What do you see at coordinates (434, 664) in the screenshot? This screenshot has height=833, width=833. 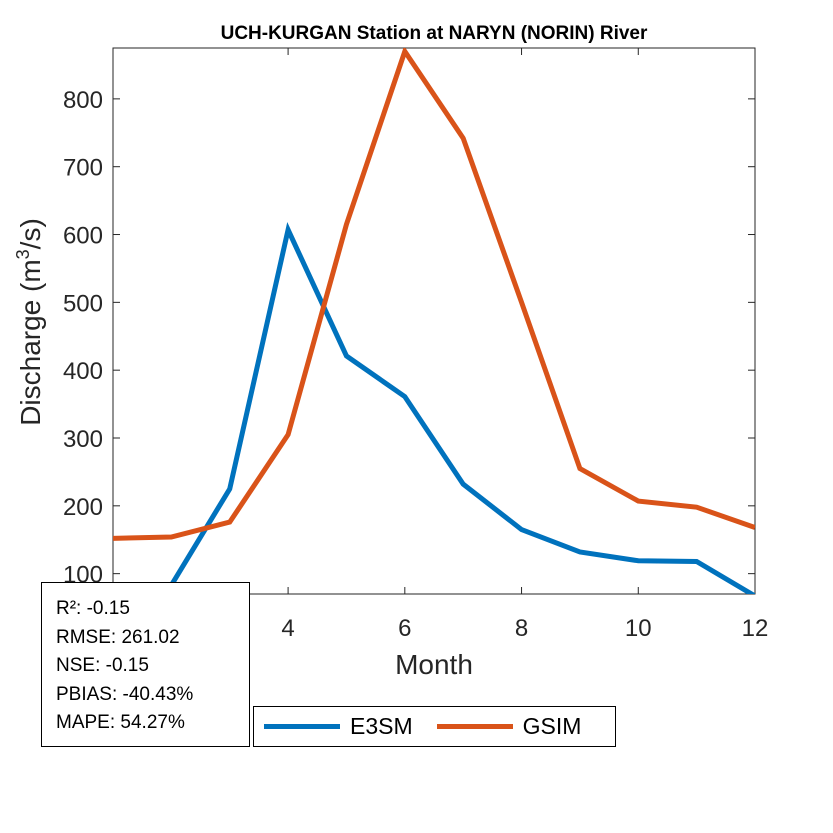 I see `x-axis-label: Month` at bounding box center [434, 664].